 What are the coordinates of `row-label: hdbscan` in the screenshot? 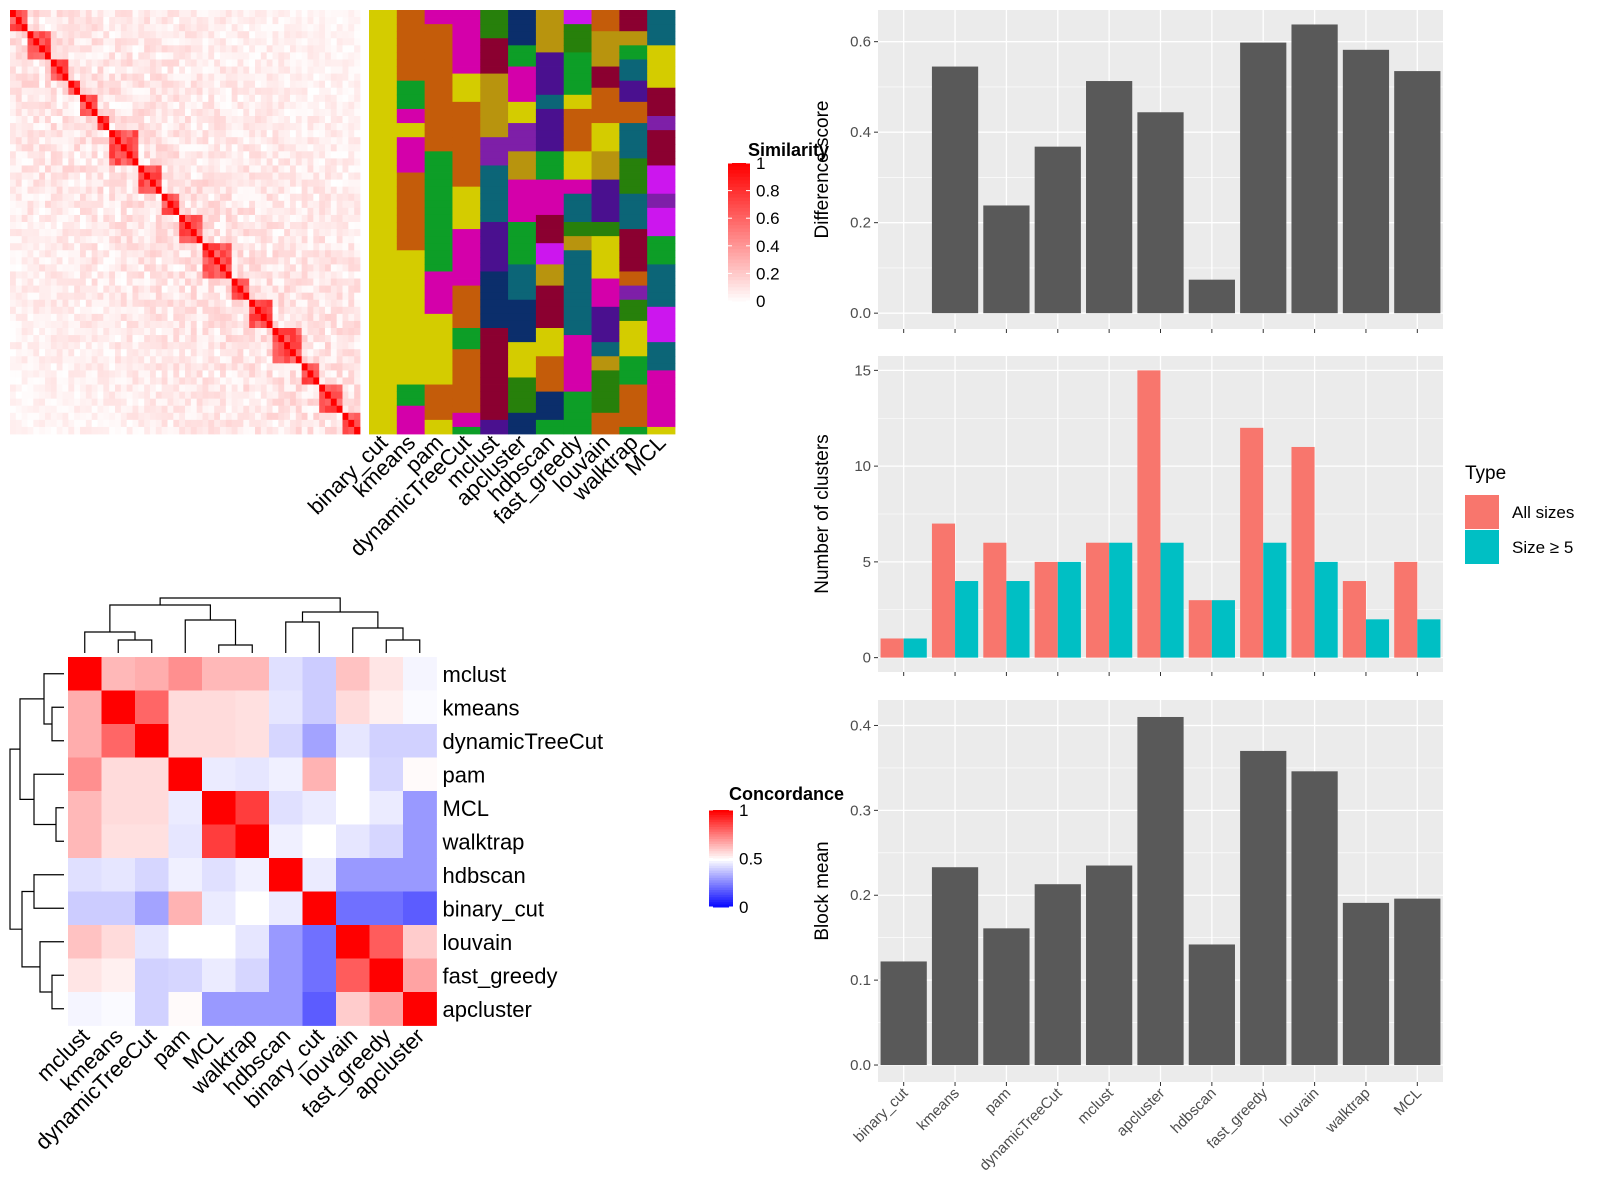 It's located at (484, 875).